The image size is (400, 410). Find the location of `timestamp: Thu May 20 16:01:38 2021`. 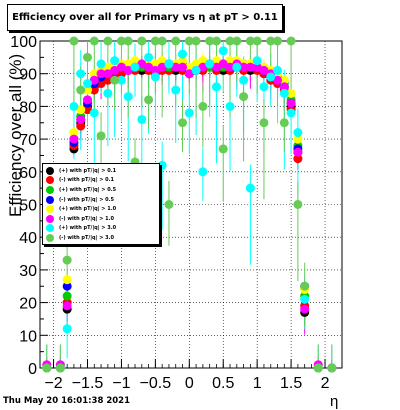

timestamp: Thu May 20 16:01:38 2021 is located at coordinates (66, 401).